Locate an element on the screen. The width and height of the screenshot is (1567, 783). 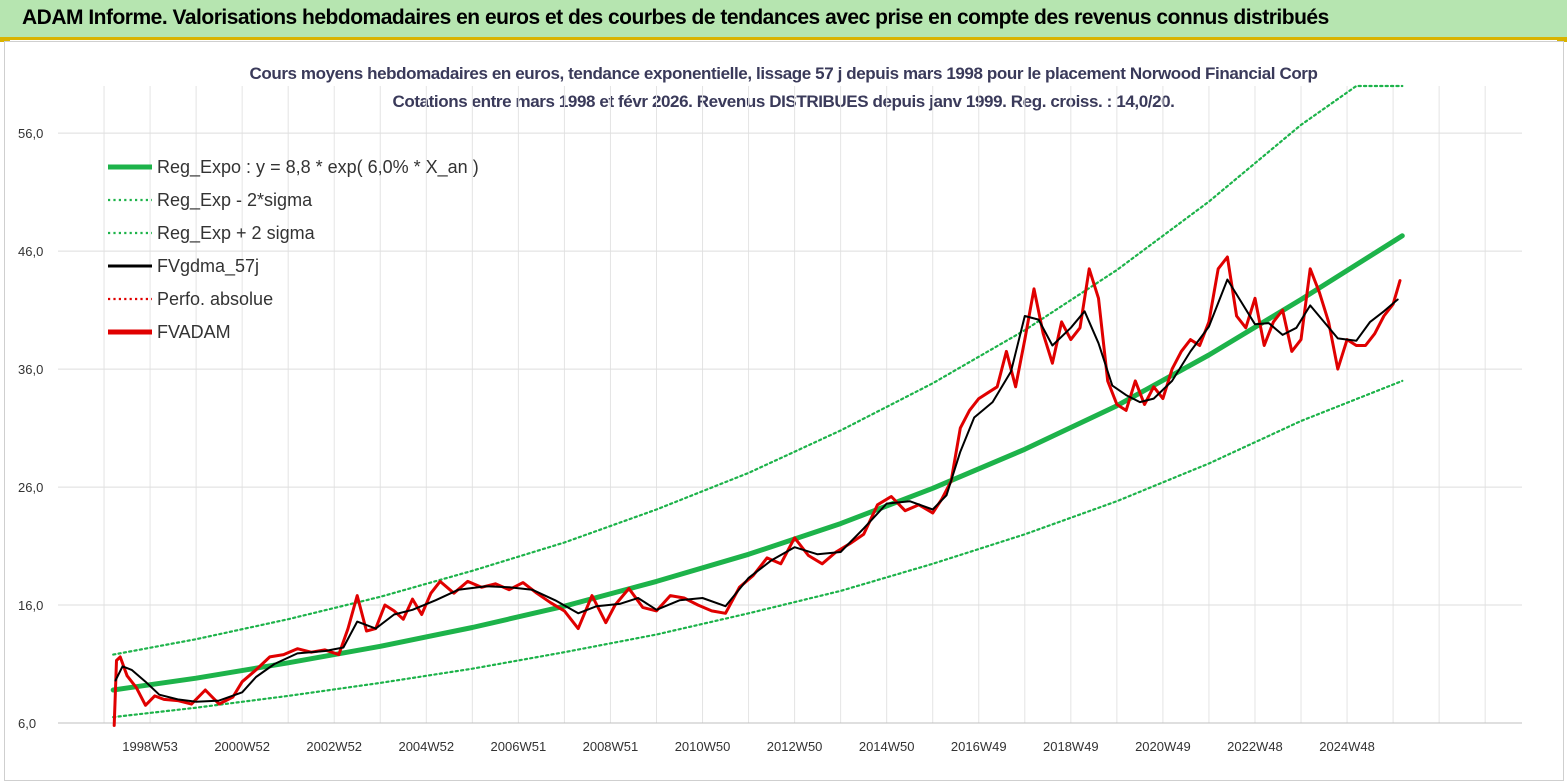
x-tick-label: 2006W51 is located at coordinates (519, 746).